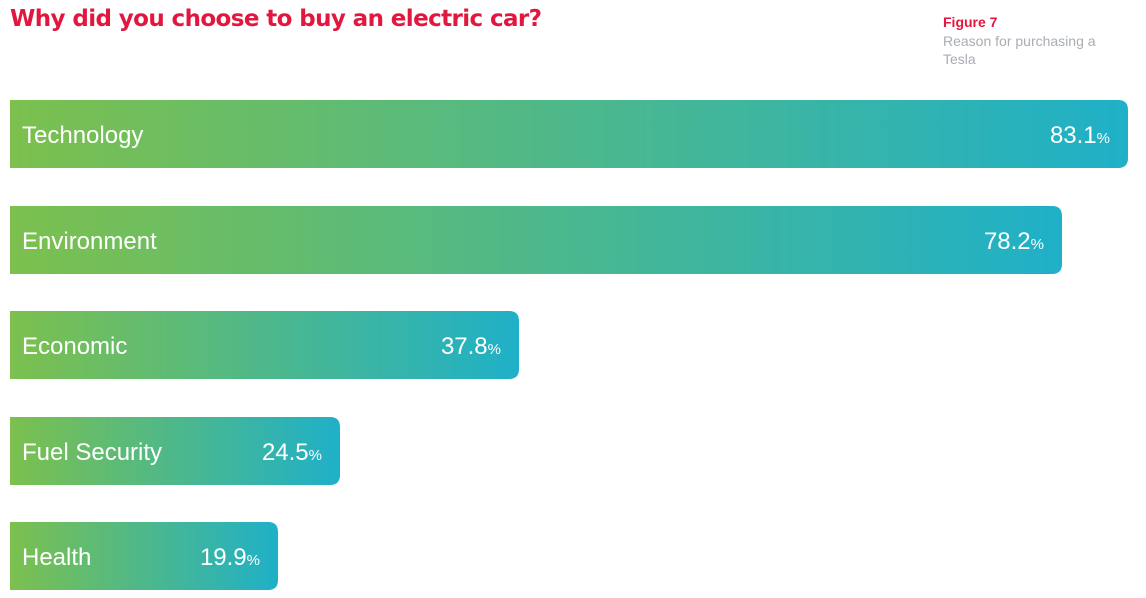  Describe the element at coordinates (536, 240) in the screenshot. I see `bar-environment` at that location.